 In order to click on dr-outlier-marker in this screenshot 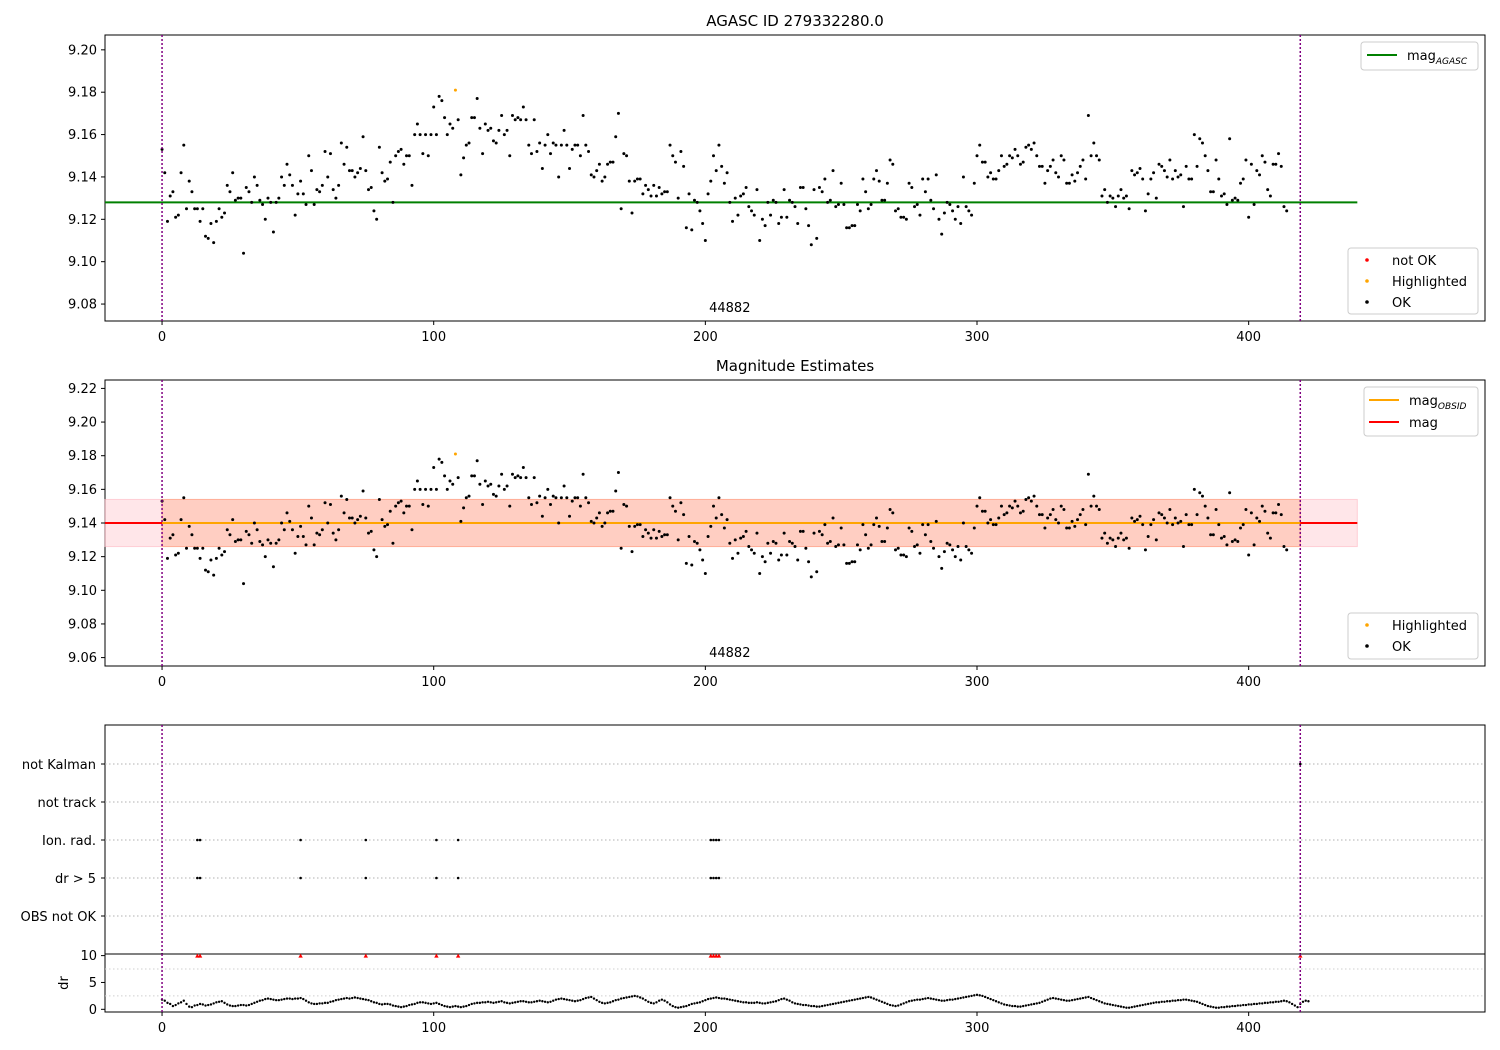, I will do `click(458, 955)`.